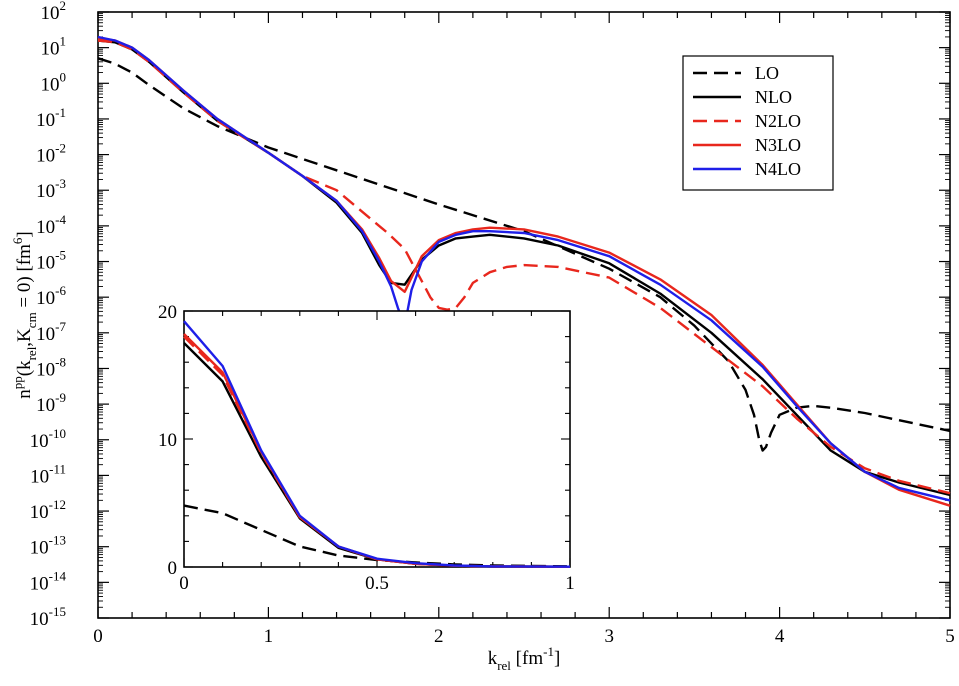 Image resolution: width=959 pixels, height=686 pixels. Describe the element at coordinates (778, 145) in the screenshot. I see `legend-label-n3lo: N3LO` at that location.